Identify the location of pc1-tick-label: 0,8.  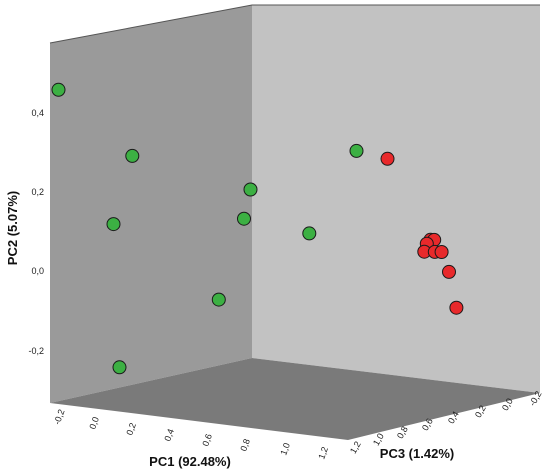
(245, 444).